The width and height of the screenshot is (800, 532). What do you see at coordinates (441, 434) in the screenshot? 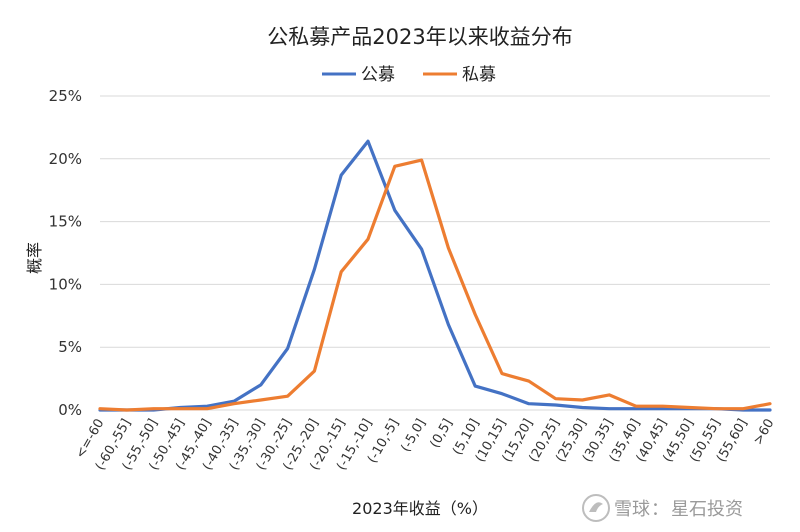
I see `x-tick-label: (0,5]` at bounding box center [441, 434].